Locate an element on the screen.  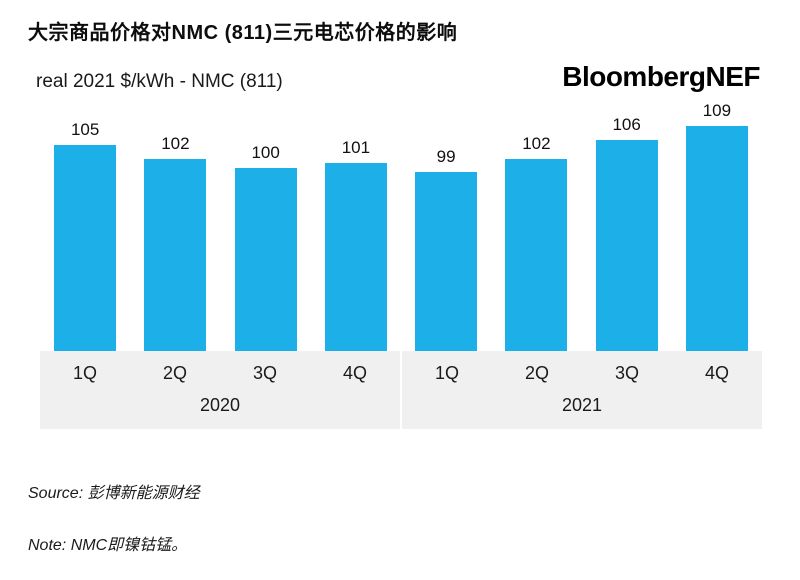
bar-group: 99 is located at coordinates (446, 225).